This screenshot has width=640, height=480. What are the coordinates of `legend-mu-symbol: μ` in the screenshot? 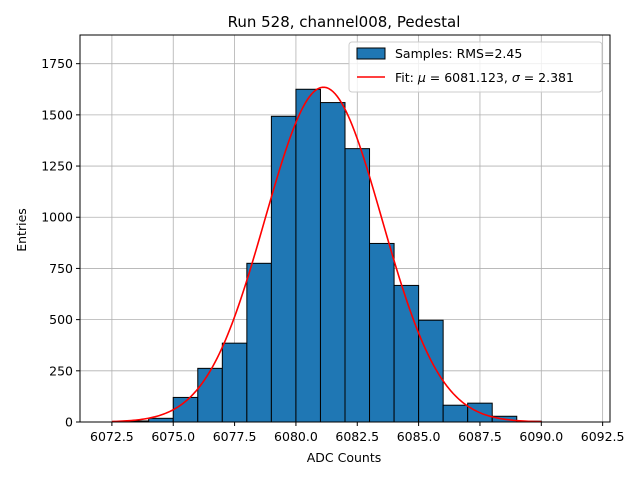 It's located at (421, 77).